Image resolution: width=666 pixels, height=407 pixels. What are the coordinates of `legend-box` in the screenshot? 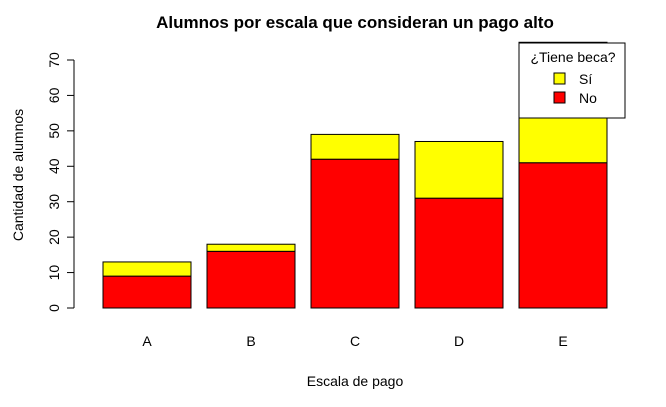 It's located at (572, 80).